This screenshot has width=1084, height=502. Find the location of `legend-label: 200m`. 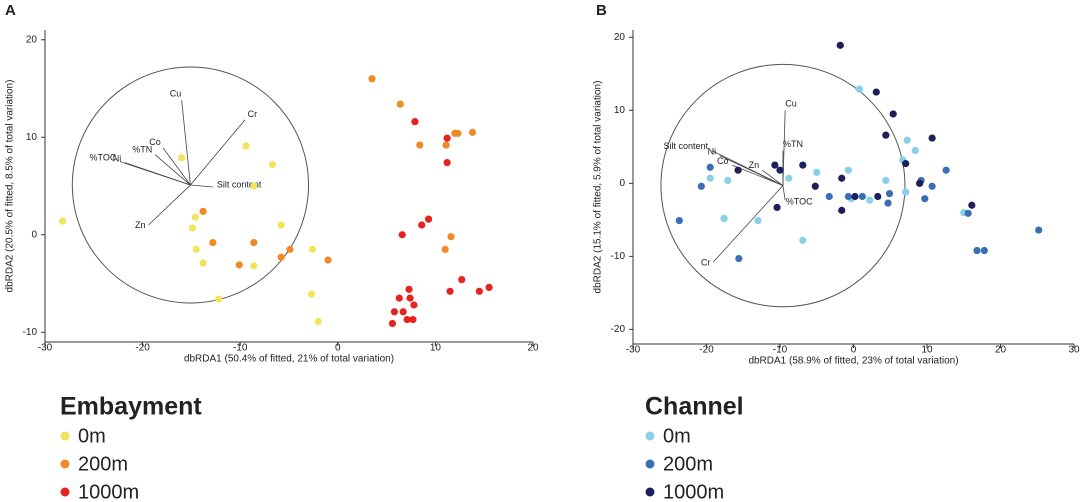

legend-label: 200m is located at coordinates (688, 464).